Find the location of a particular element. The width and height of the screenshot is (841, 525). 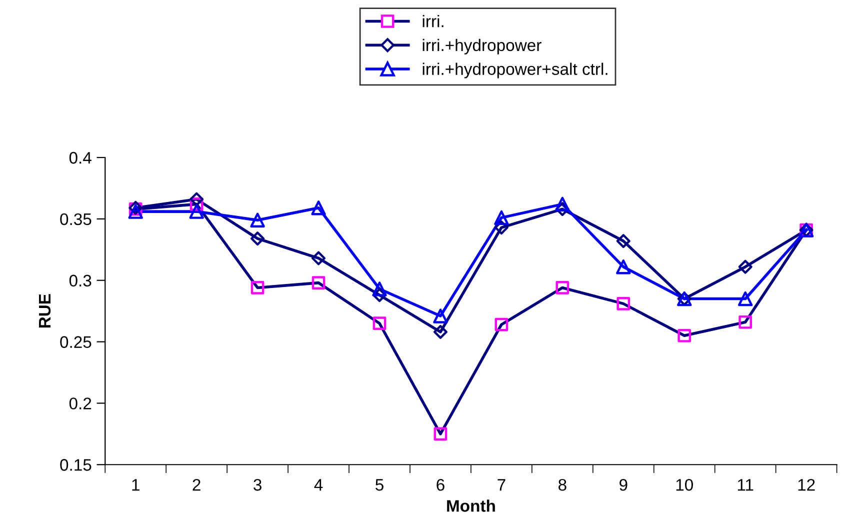

x-tick-label: 12 is located at coordinates (806, 484).